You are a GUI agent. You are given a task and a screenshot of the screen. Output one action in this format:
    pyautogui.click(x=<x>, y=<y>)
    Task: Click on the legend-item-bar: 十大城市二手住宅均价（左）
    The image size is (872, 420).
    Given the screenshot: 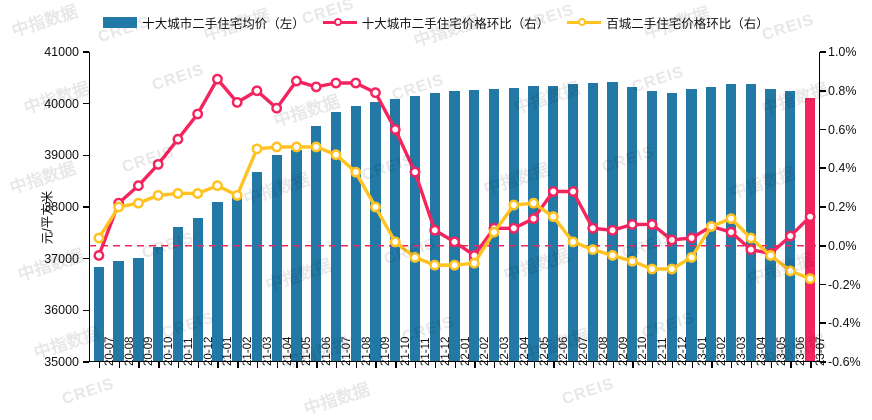 What is the action you would take?
    pyautogui.click(x=204, y=22)
    